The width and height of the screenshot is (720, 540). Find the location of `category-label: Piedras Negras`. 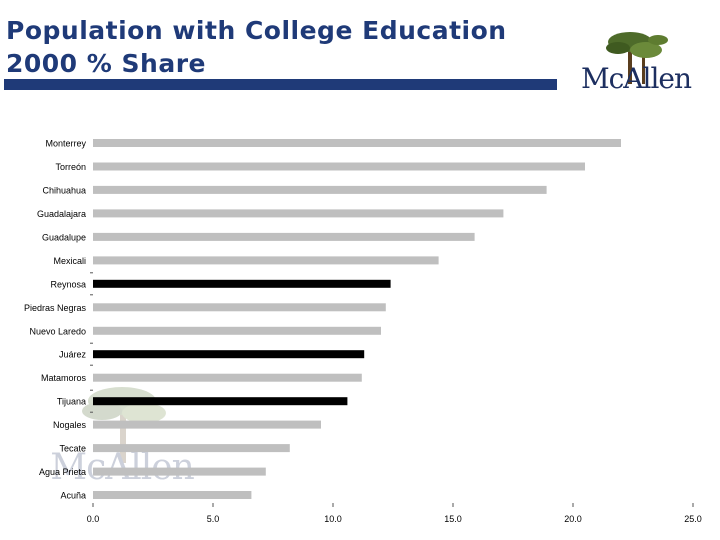

category-label: Piedras Negras is located at coordinates (55, 308).